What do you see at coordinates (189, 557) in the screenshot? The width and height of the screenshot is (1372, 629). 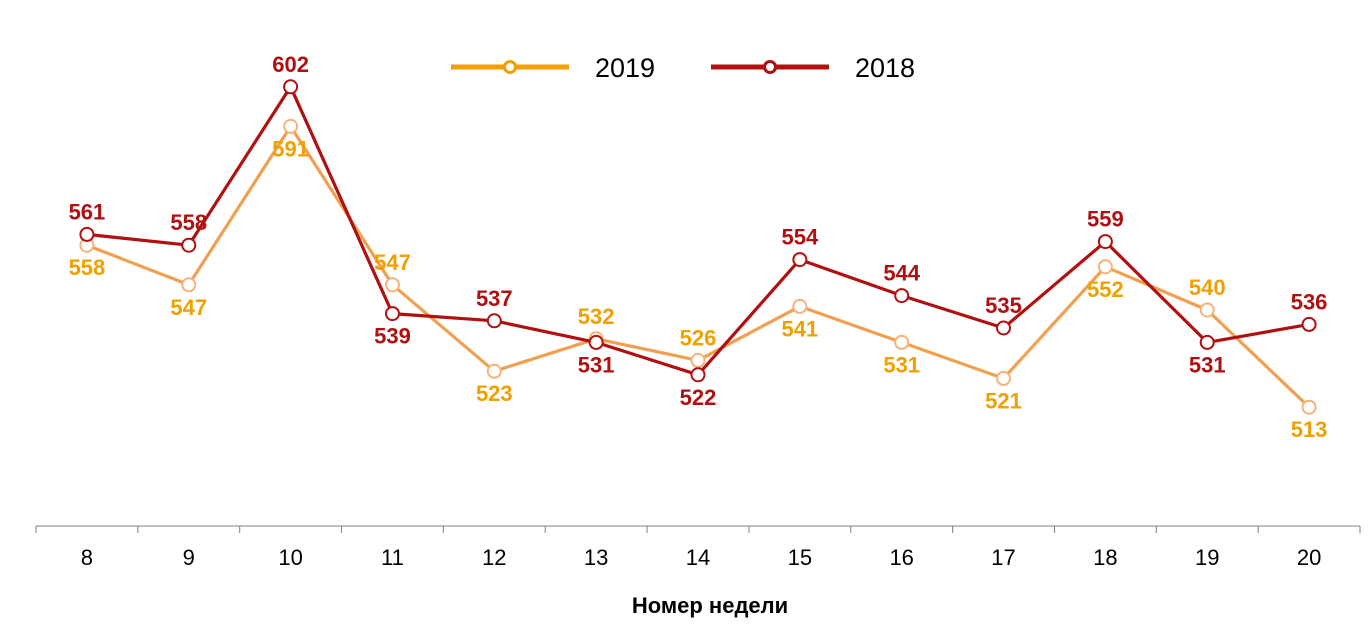 I see `x-tick-label: 9` at bounding box center [189, 557].